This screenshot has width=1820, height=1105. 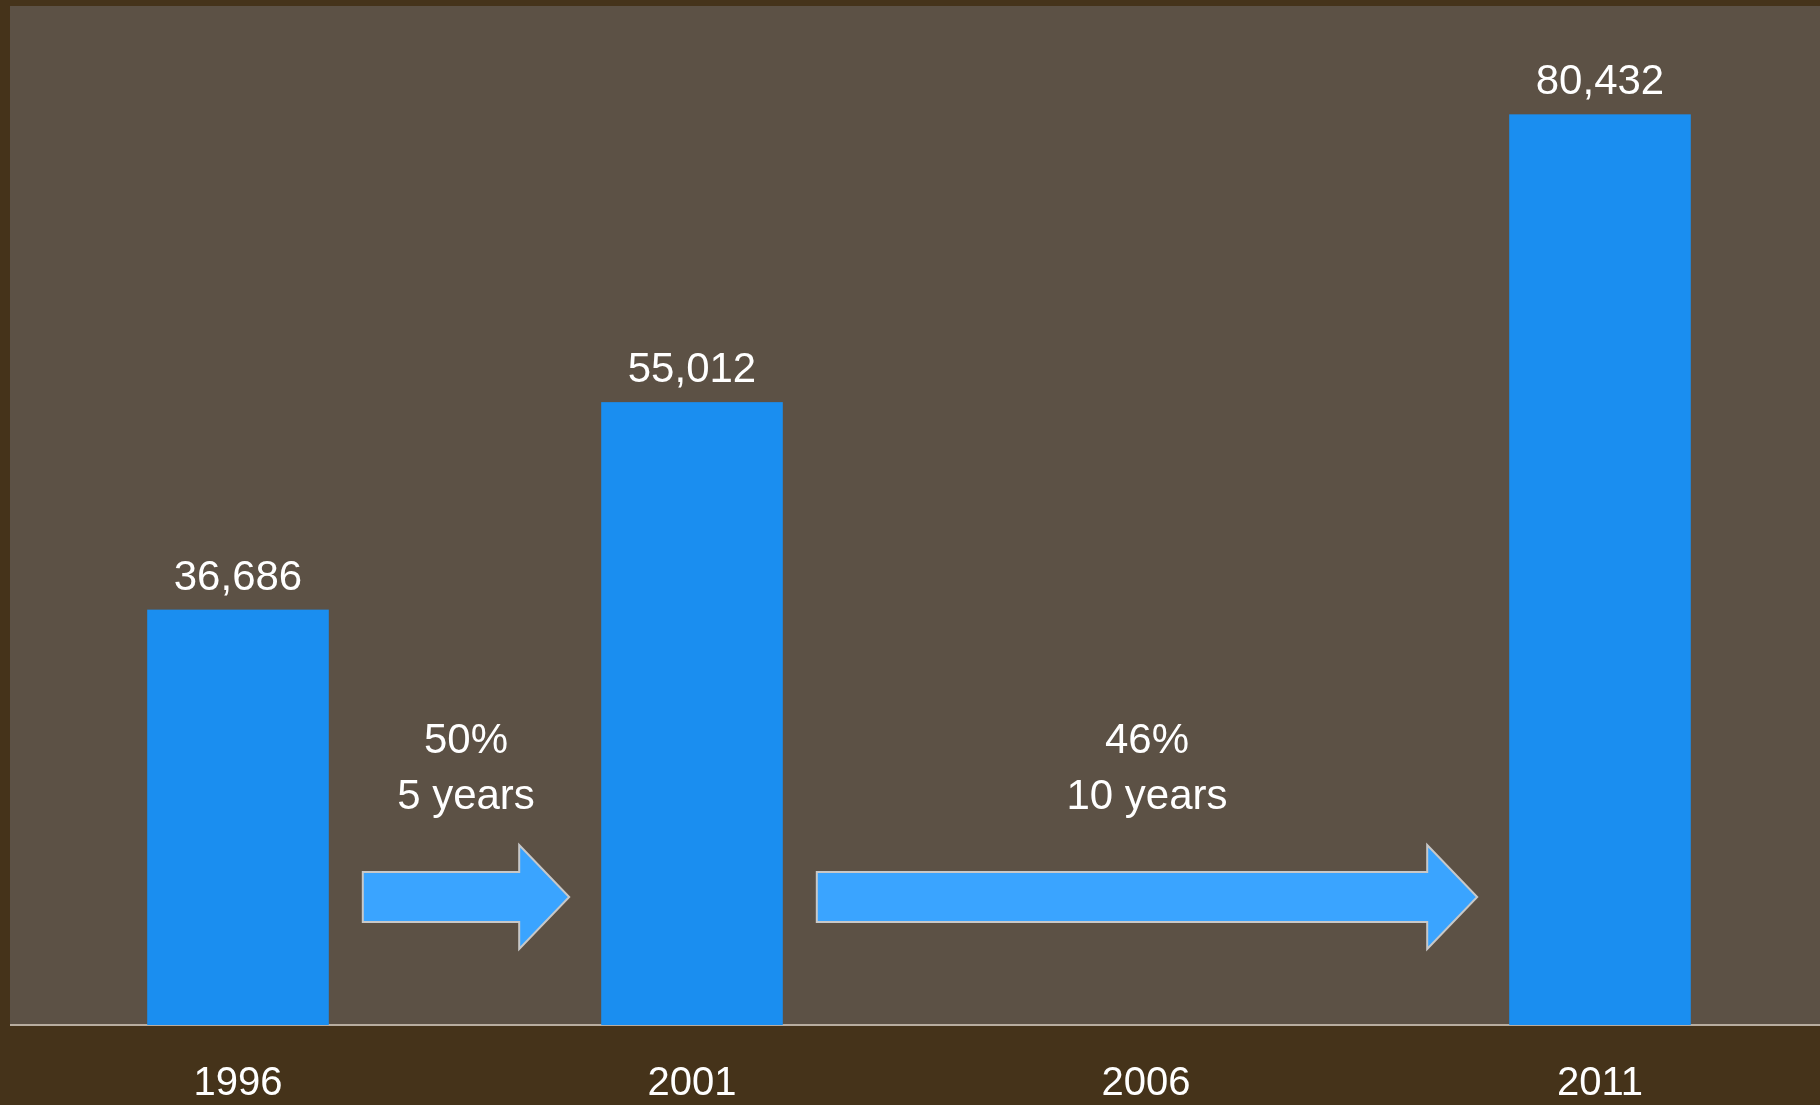 I want to click on data-label: 36,686, so click(x=238, y=575).